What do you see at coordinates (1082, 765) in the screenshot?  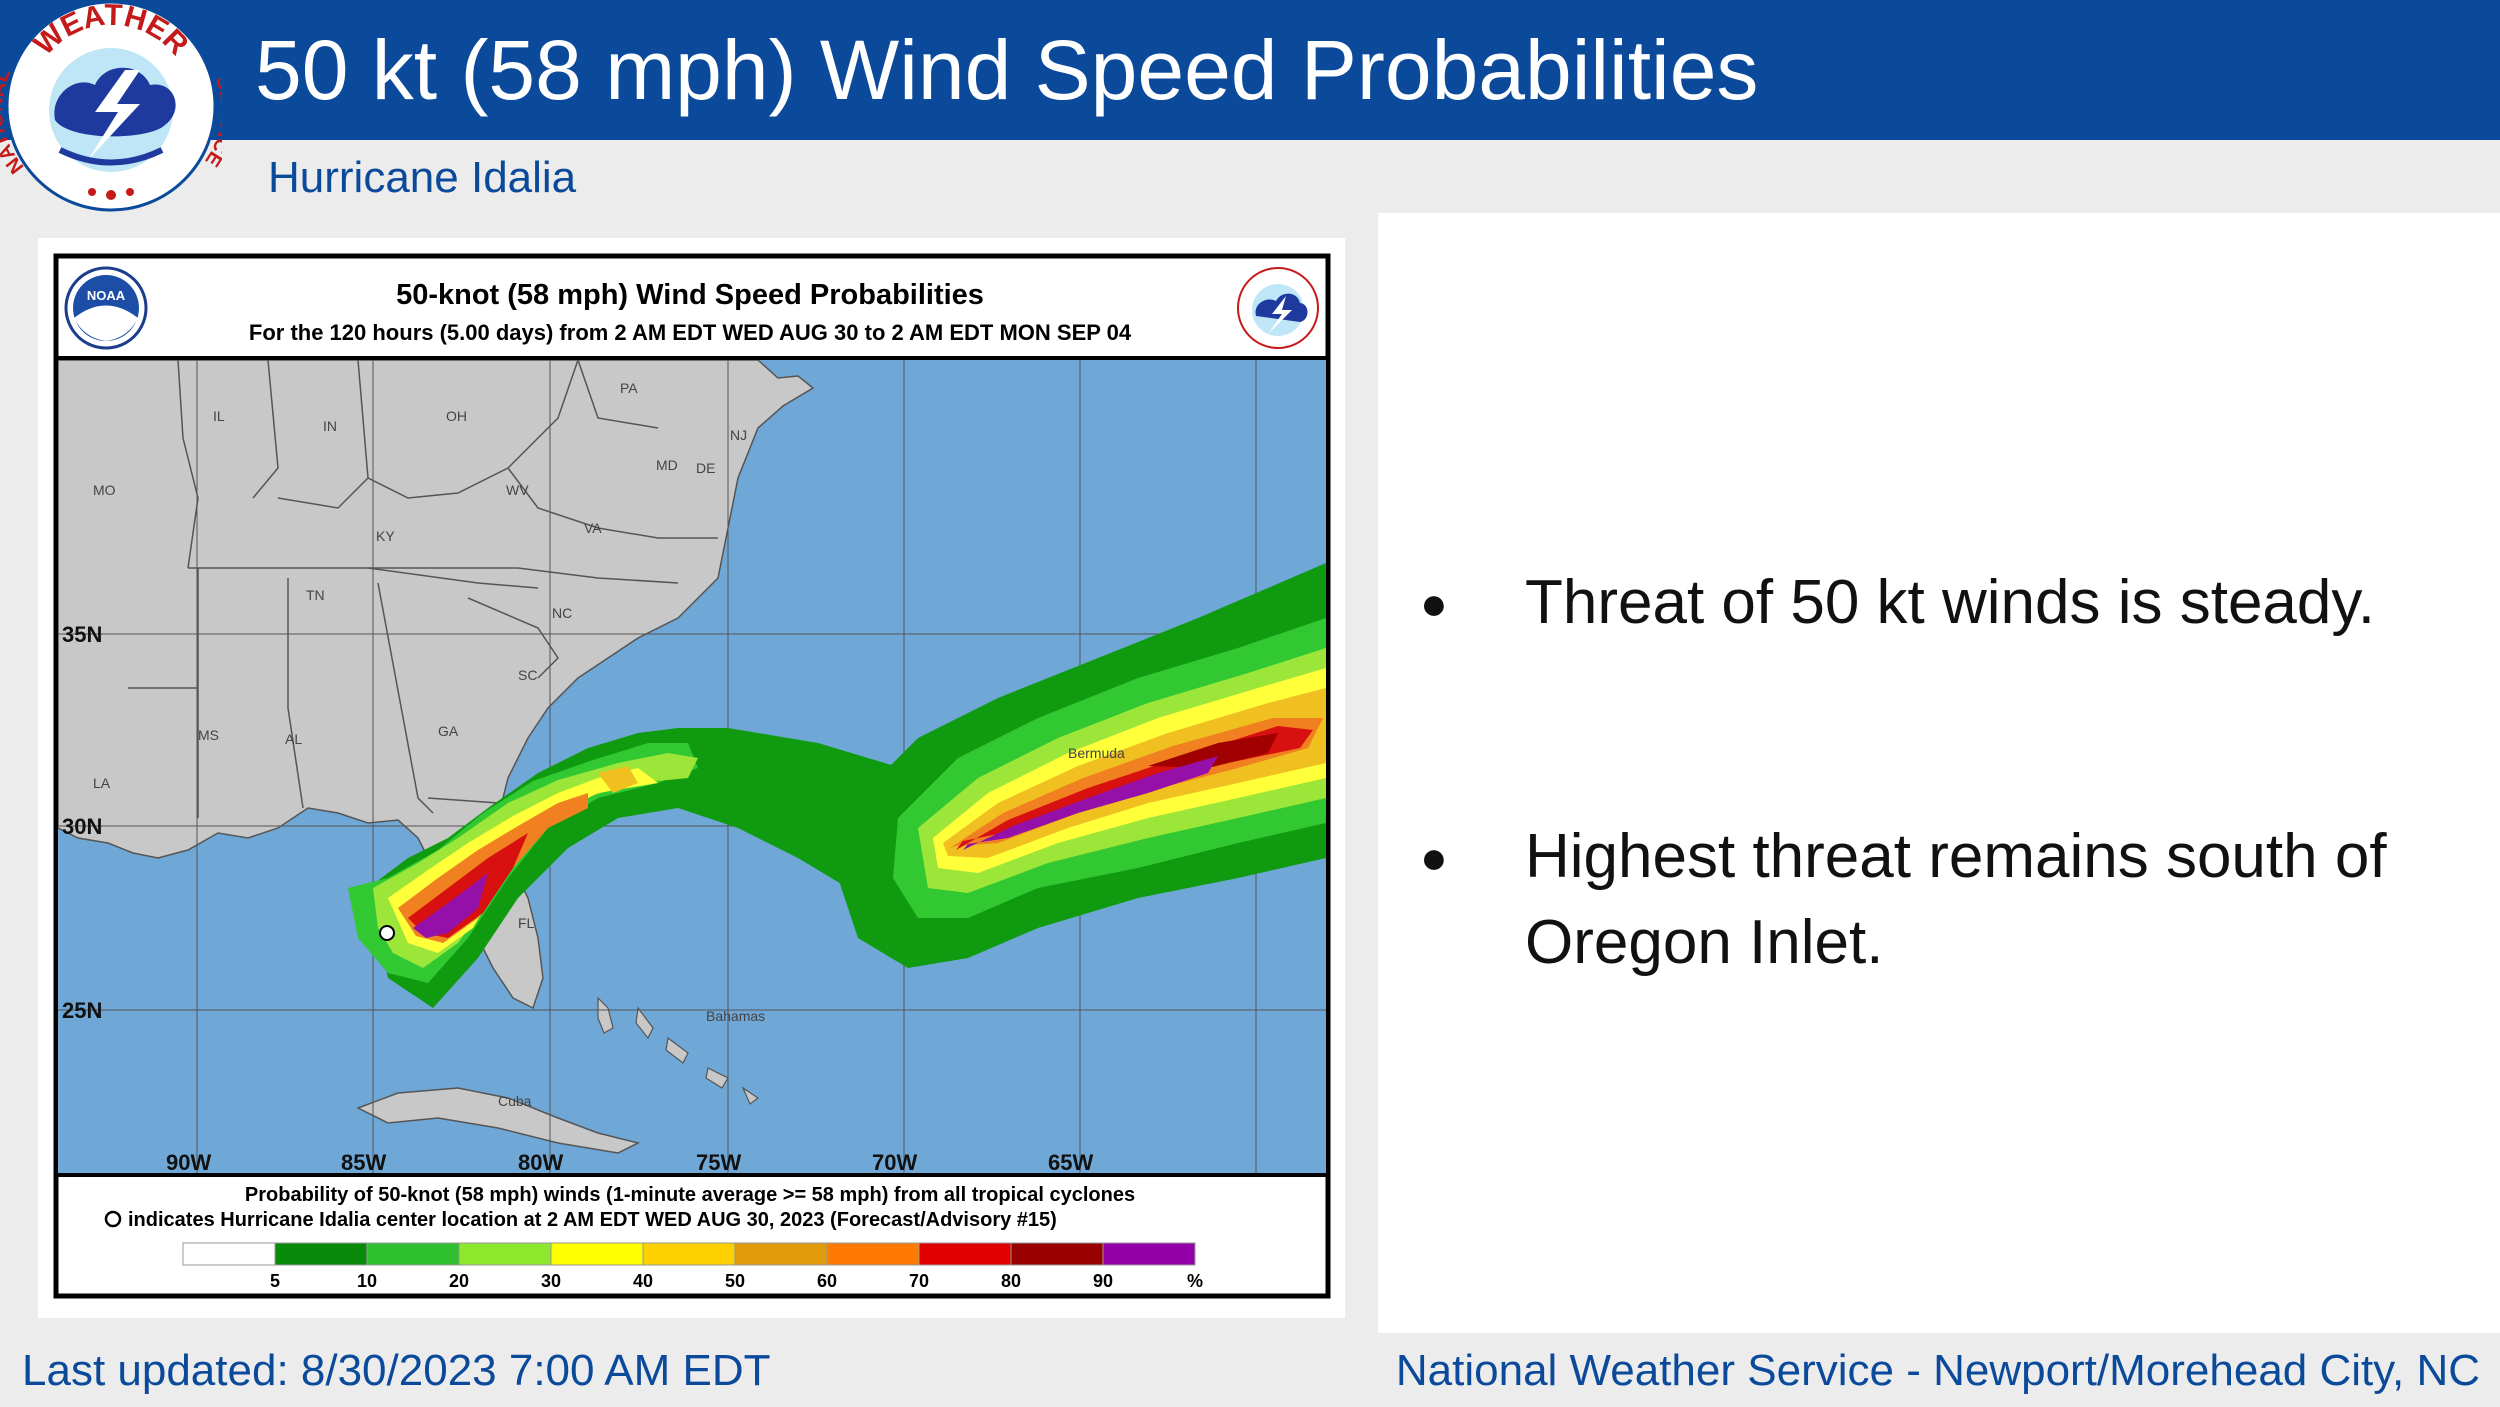 I see `probability-swath-east` at bounding box center [1082, 765].